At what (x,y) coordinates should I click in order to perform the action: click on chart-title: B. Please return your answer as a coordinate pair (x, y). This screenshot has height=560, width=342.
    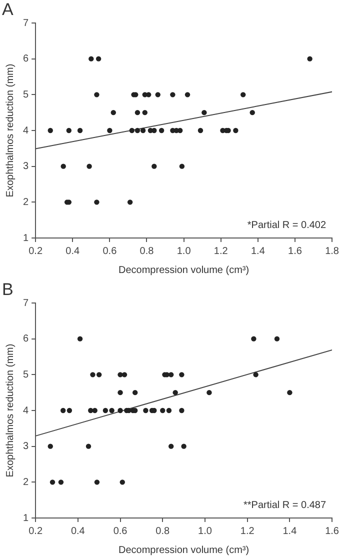
    Looking at the image, I should click on (8, 290).